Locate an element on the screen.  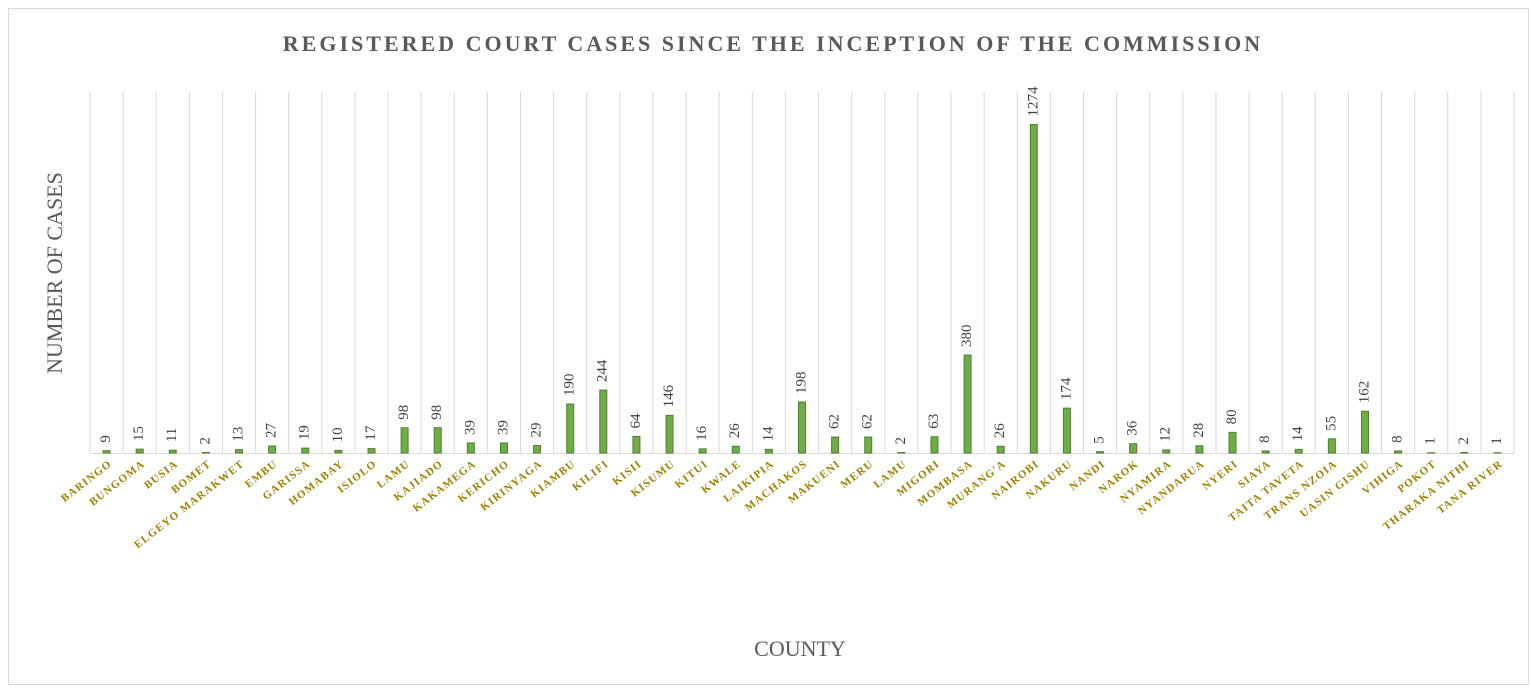
data-label: 13 is located at coordinates (238, 434).